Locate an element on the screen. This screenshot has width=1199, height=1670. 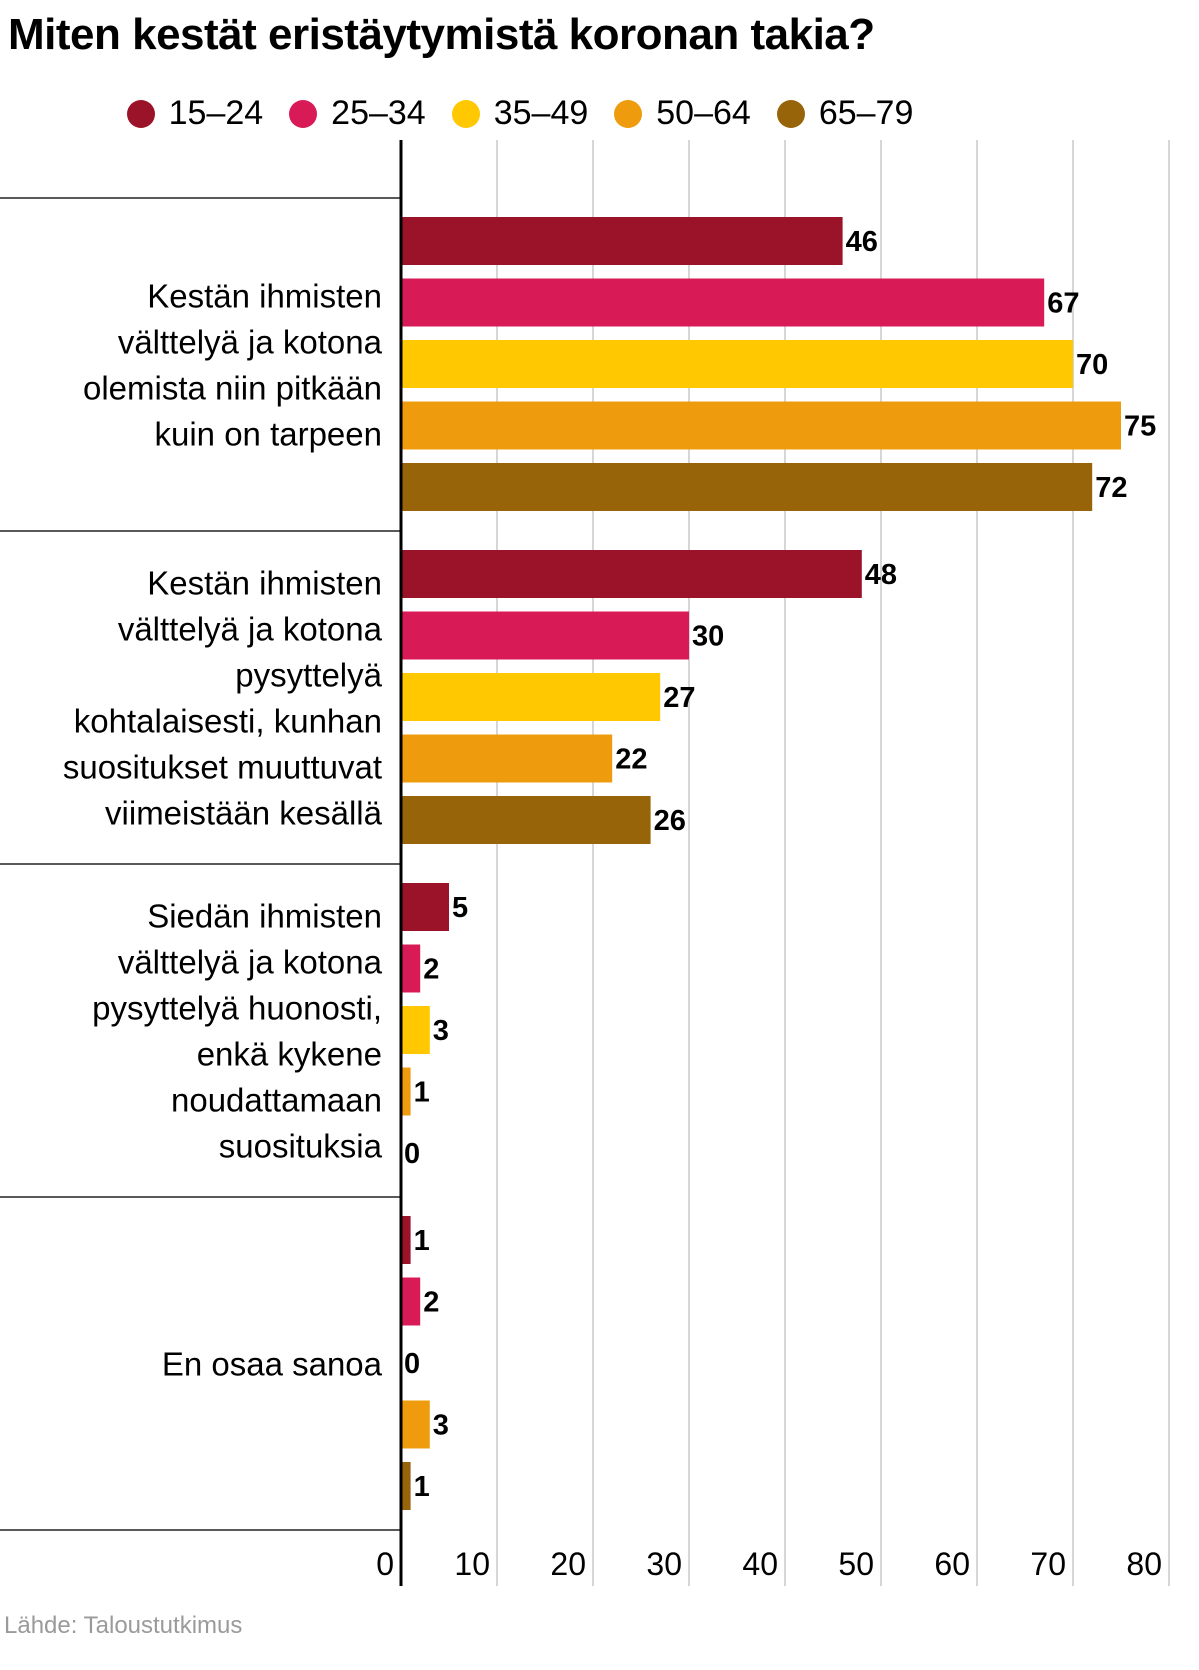
category-label-line: suositukset muuttuvat is located at coordinates (222, 767).